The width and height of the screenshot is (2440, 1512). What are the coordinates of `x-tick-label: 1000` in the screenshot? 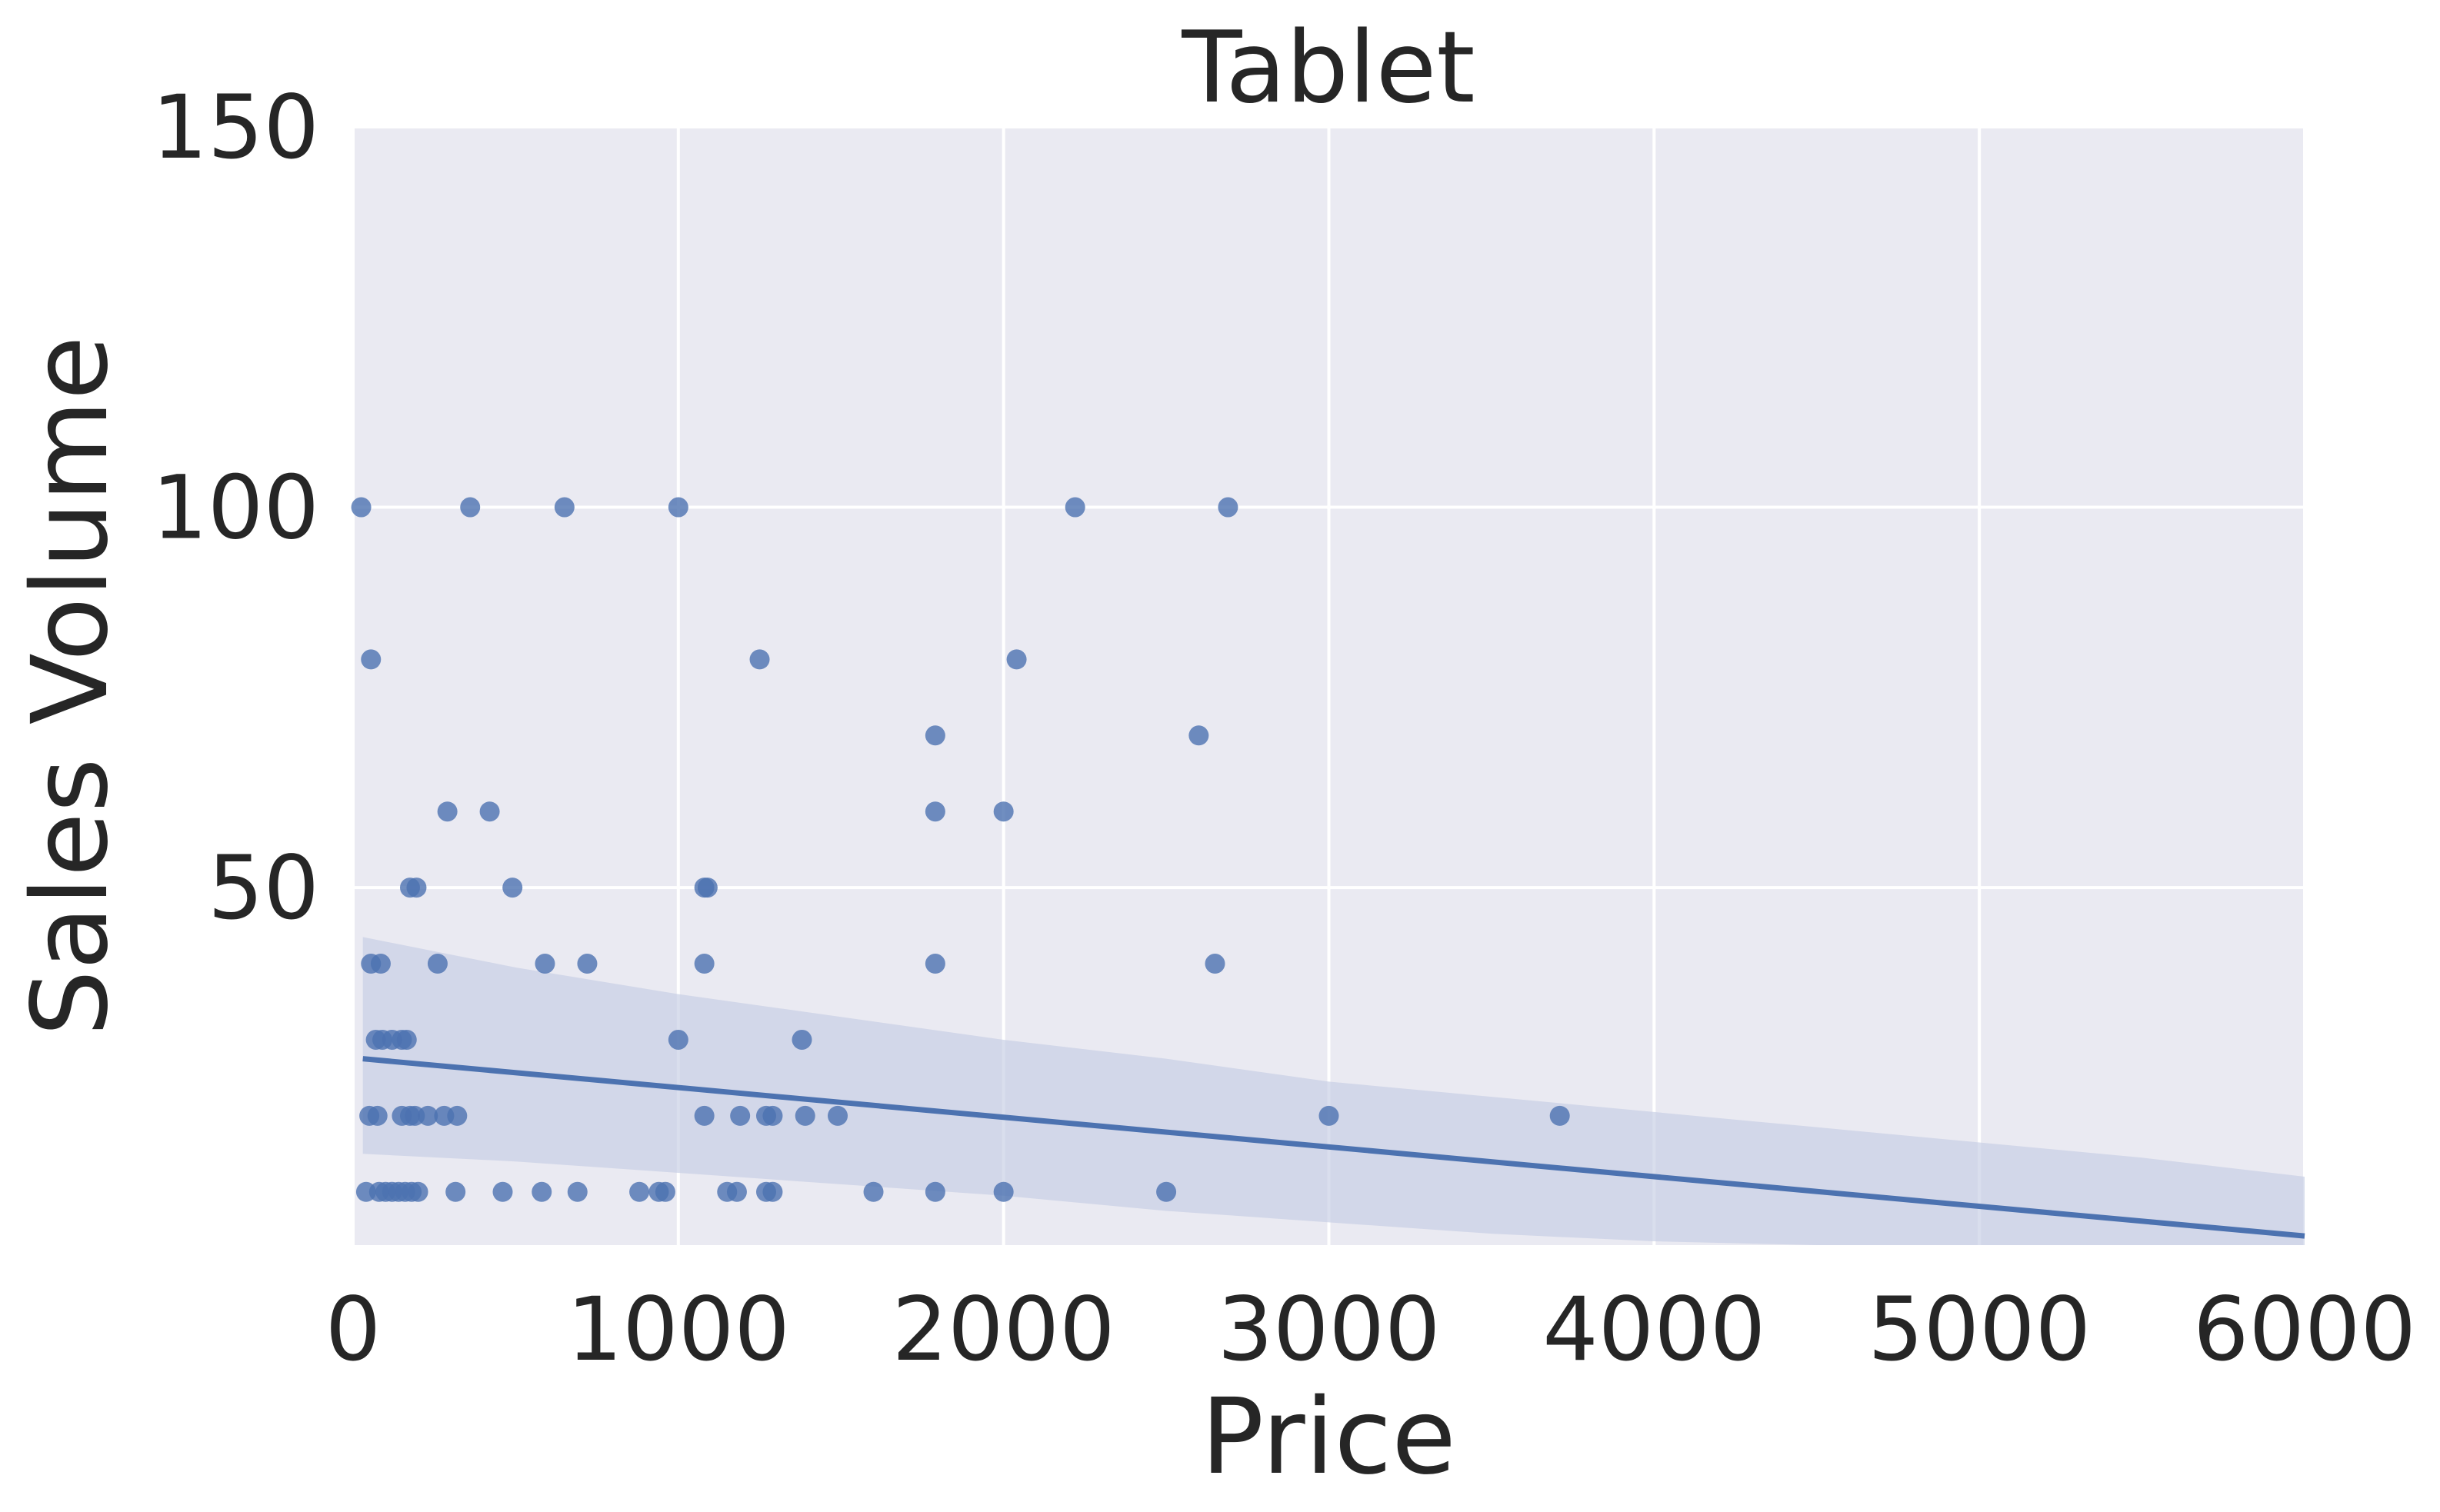 It's located at (679, 1329).